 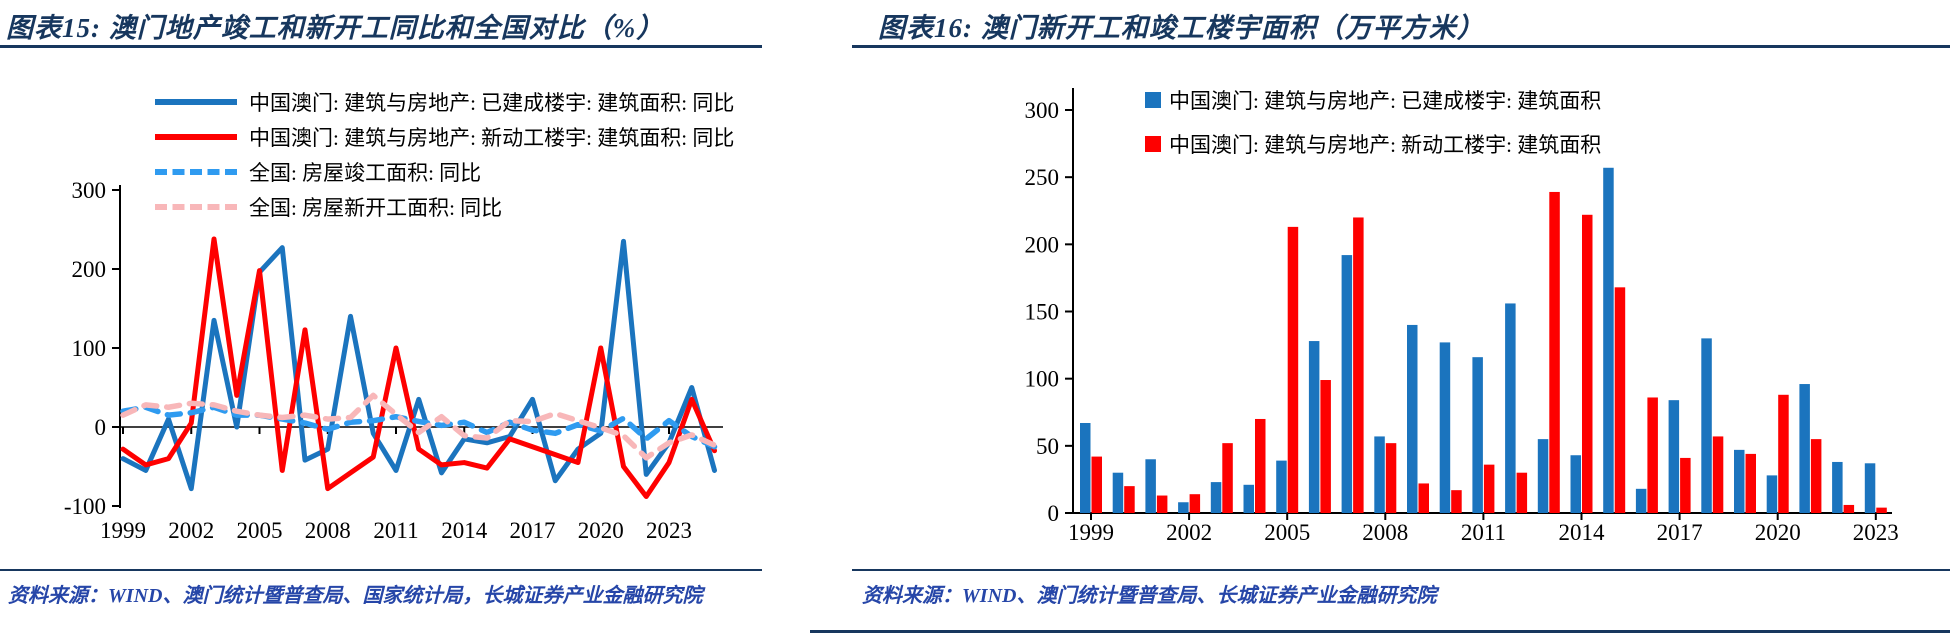 What do you see at coordinates (1373, 144) in the screenshot?
I see `legend-item: 中国澳门: 建筑与房地产: 新动工楼宇: 建筑面积` at bounding box center [1373, 144].